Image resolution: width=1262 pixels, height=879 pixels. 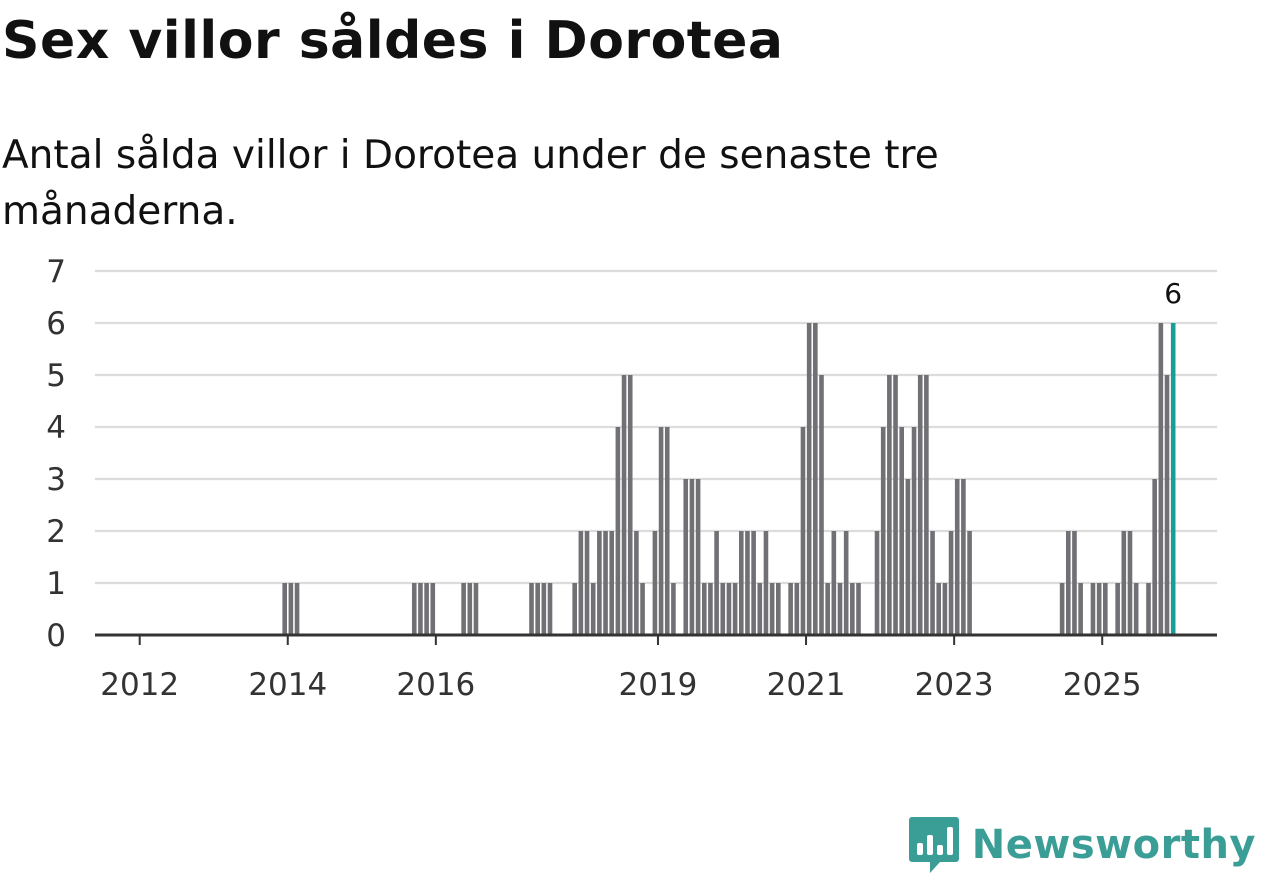 What do you see at coordinates (658, 685) in the screenshot?
I see `x-tick-label: 2019` at bounding box center [658, 685].